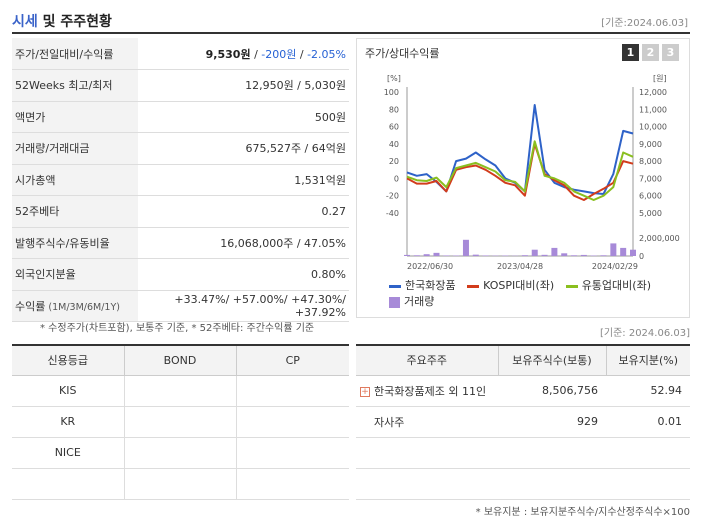 This screenshot has height=525, width=702. I want to click on info-key: 52주베타, so click(75, 211).